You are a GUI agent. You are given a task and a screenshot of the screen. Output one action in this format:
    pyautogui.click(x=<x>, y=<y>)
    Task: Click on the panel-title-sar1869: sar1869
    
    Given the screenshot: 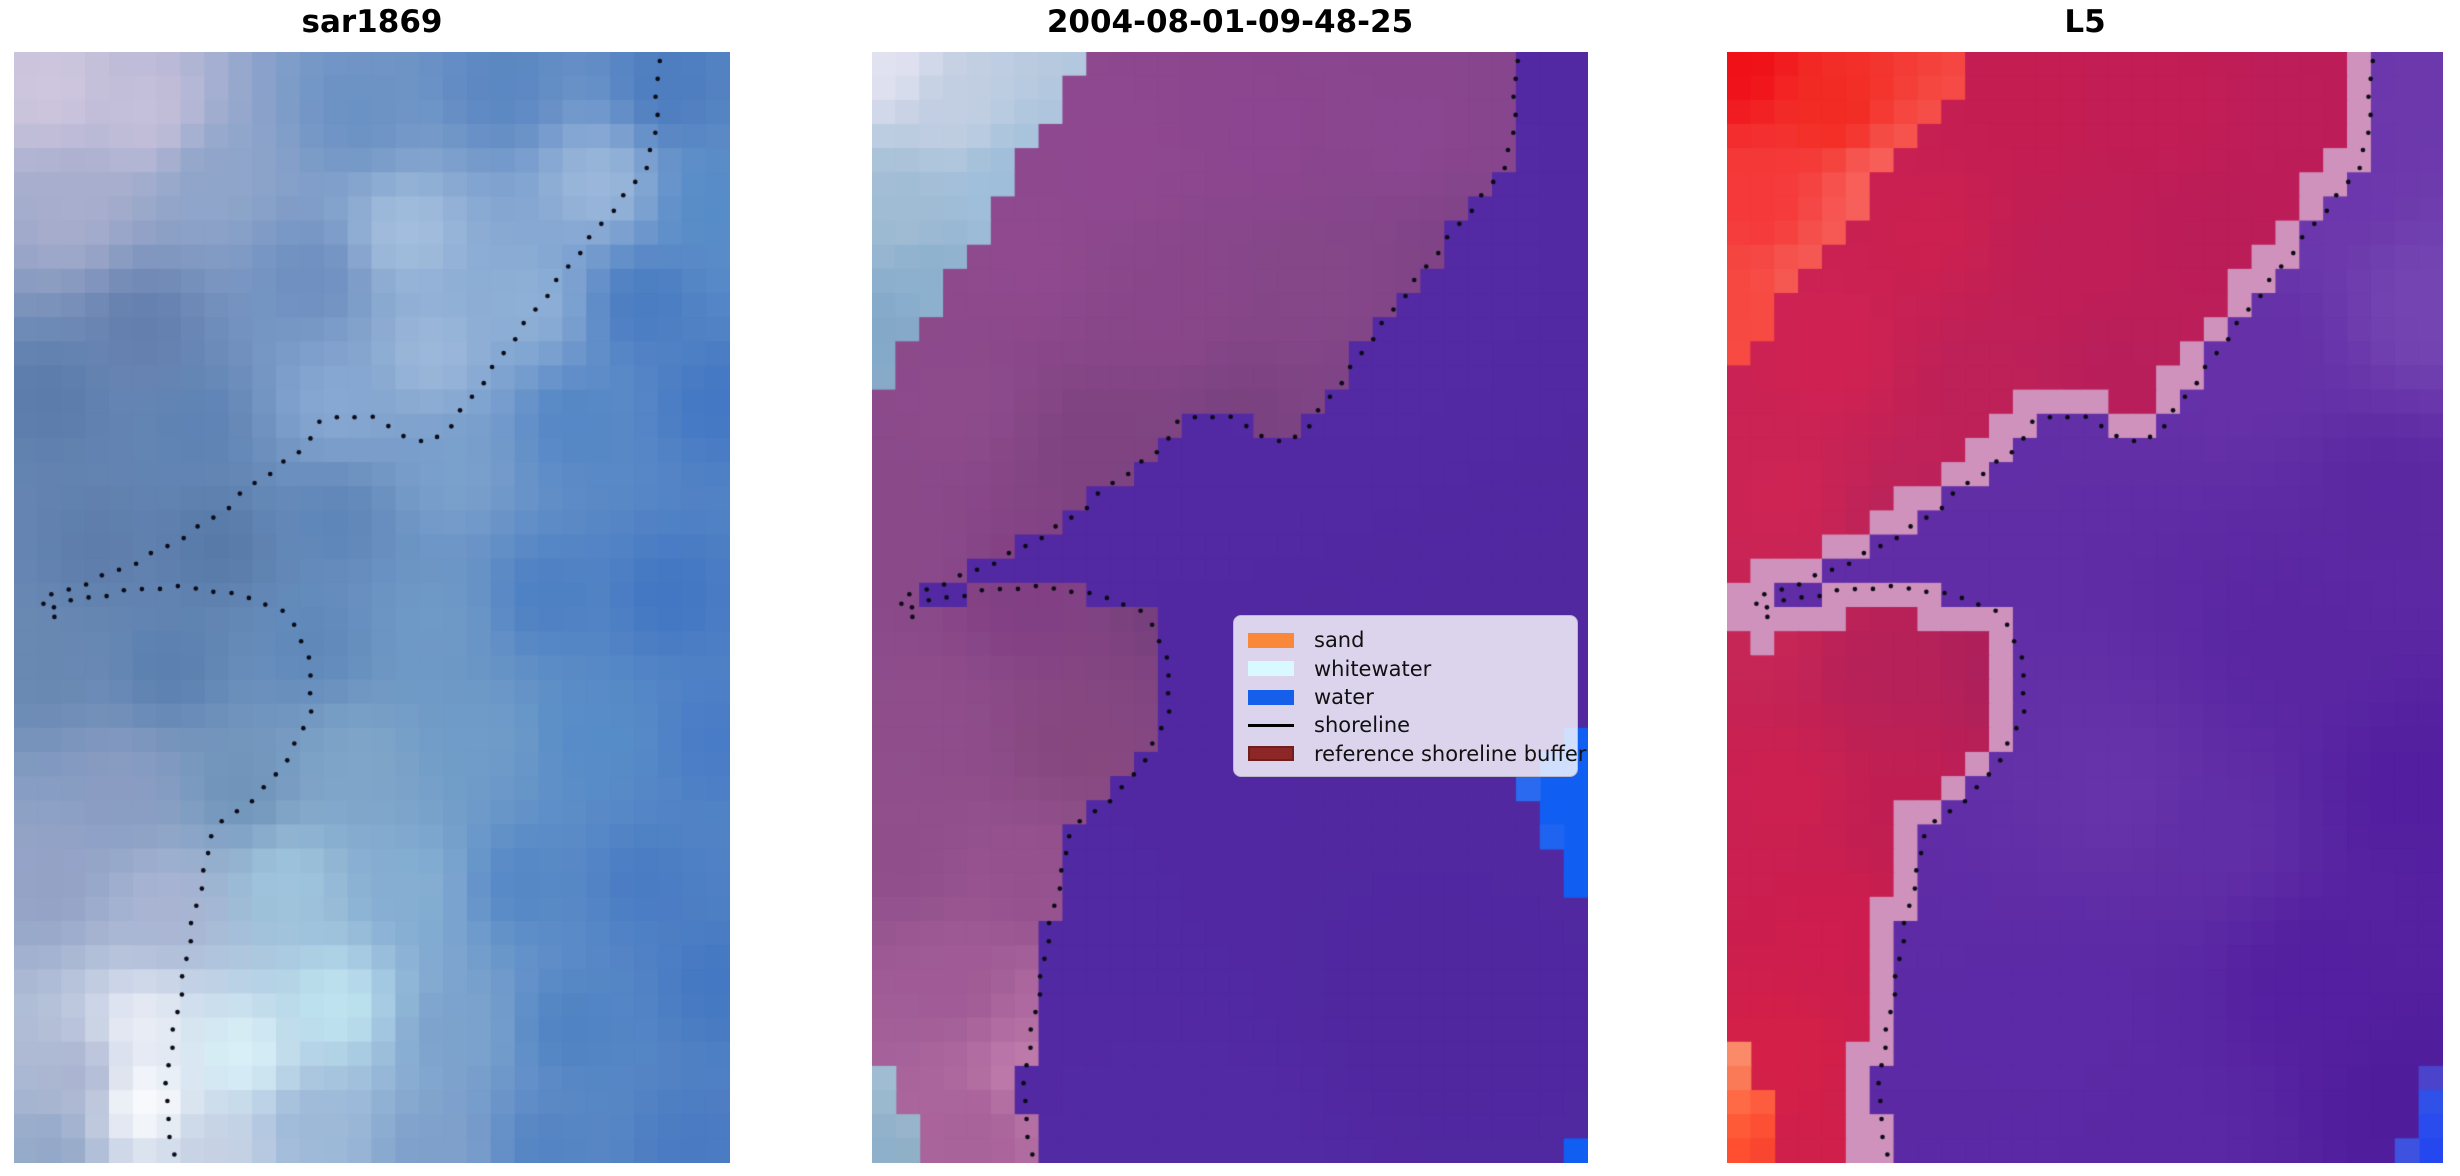 What is the action you would take?
    pyautogui.click(x=372, y=22)
    